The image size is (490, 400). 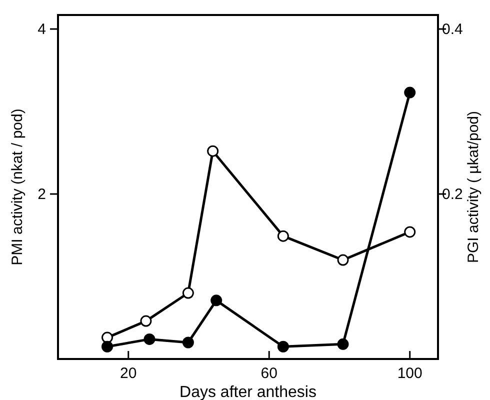 What do you see at coordinates (473, 187) in the screenshot?
I see `y2-axis-title: PGI activity ( µkat/pod)` at bounding box center [473, 187].